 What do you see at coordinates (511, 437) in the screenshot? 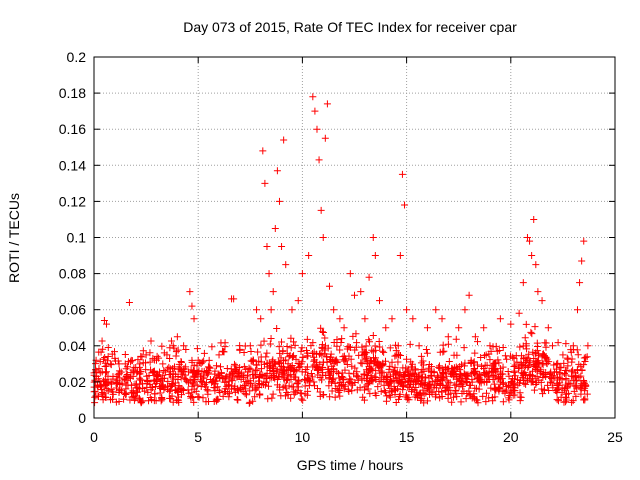
I see `x-tick-label: 20` at bounding box center [511, 437].